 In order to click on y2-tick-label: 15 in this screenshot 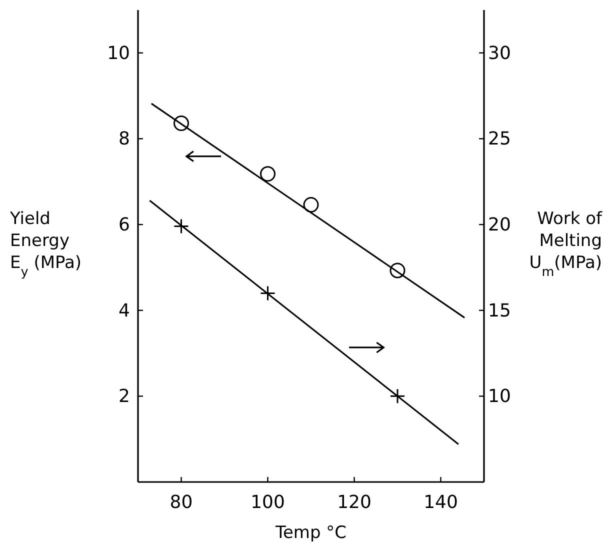, I will do `click(499, 311)`.